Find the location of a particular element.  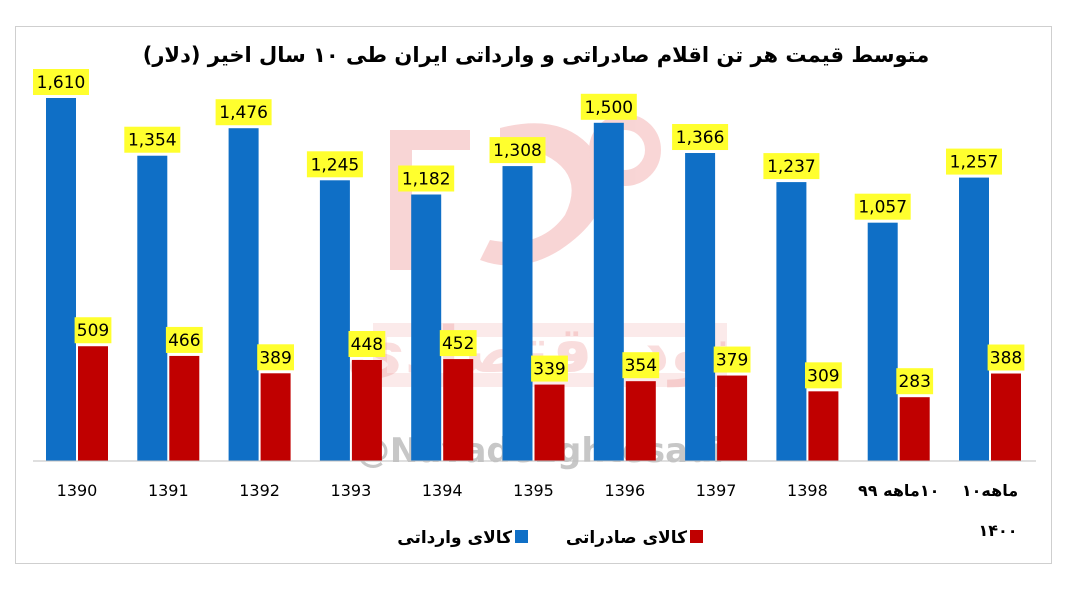

import-value-label-10: 1,257 is located at coordinates (974, 163).